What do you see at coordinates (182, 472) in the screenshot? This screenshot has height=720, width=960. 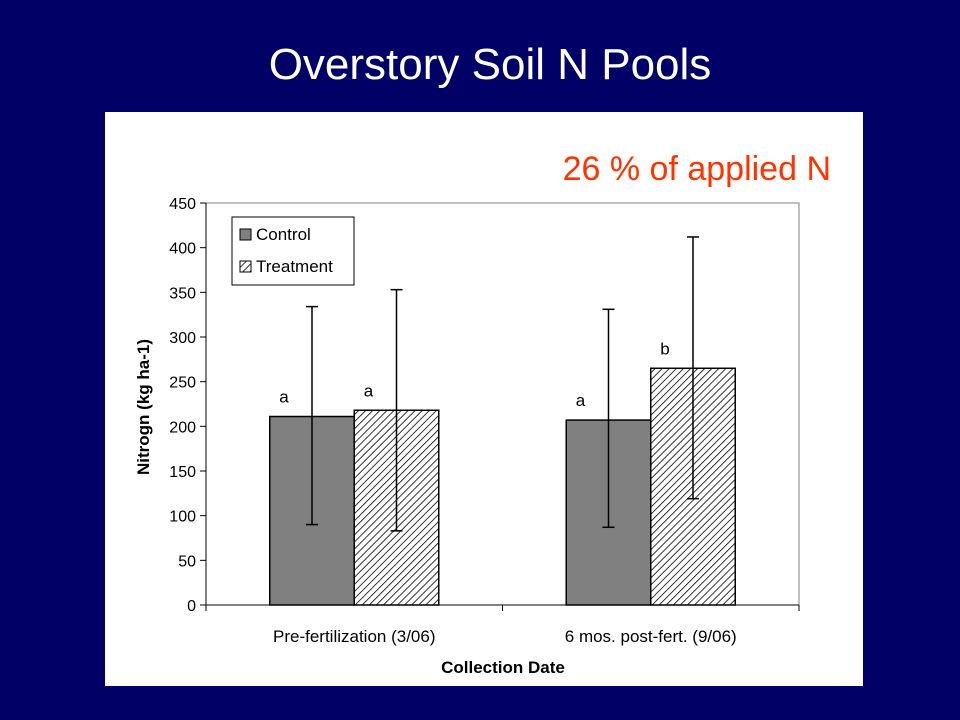 I see `y-tick-label: 150` at bounding box center [182, 472].